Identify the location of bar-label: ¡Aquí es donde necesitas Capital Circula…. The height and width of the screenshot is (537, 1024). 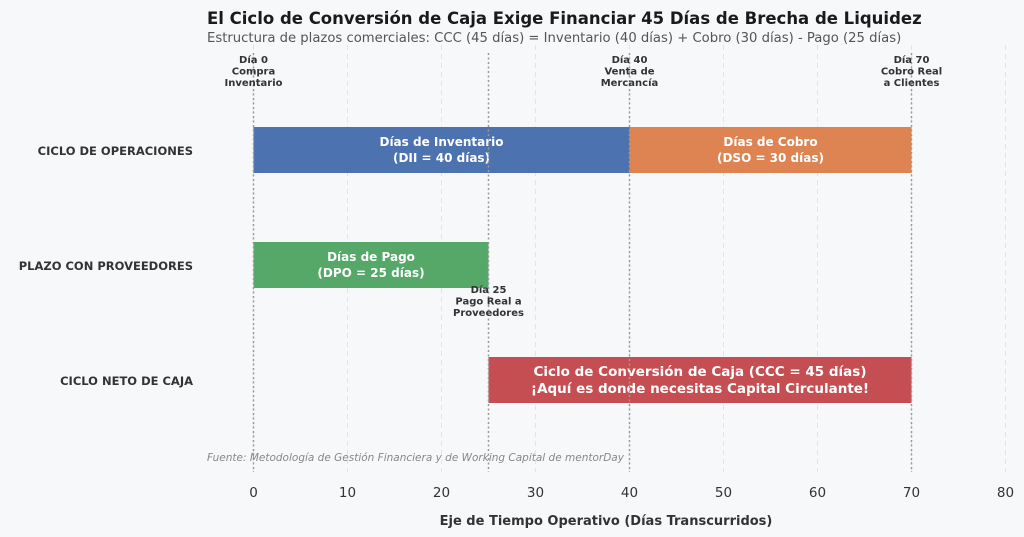
(700, 389).